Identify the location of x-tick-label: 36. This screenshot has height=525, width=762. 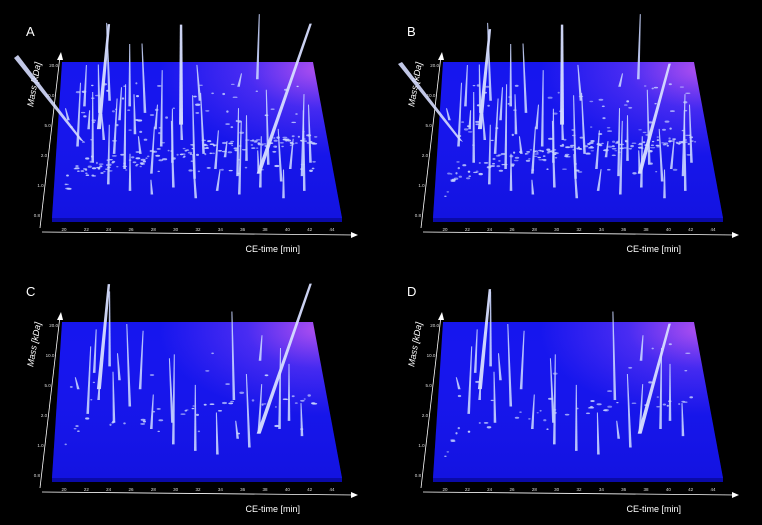
(624, 489).